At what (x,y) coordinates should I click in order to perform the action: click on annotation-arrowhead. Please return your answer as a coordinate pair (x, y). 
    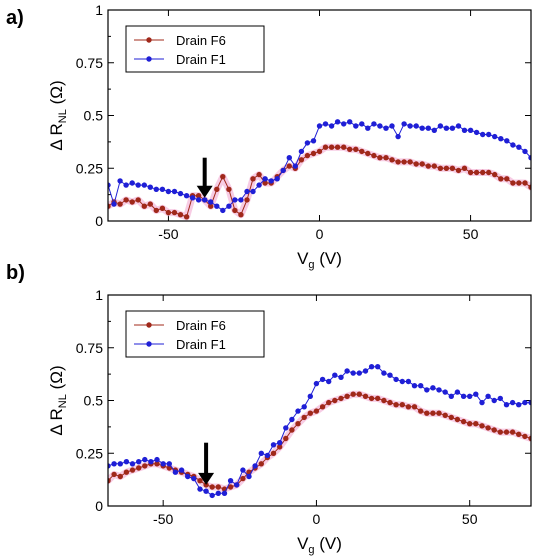
    Looking at the image, I should click on (206, 478).